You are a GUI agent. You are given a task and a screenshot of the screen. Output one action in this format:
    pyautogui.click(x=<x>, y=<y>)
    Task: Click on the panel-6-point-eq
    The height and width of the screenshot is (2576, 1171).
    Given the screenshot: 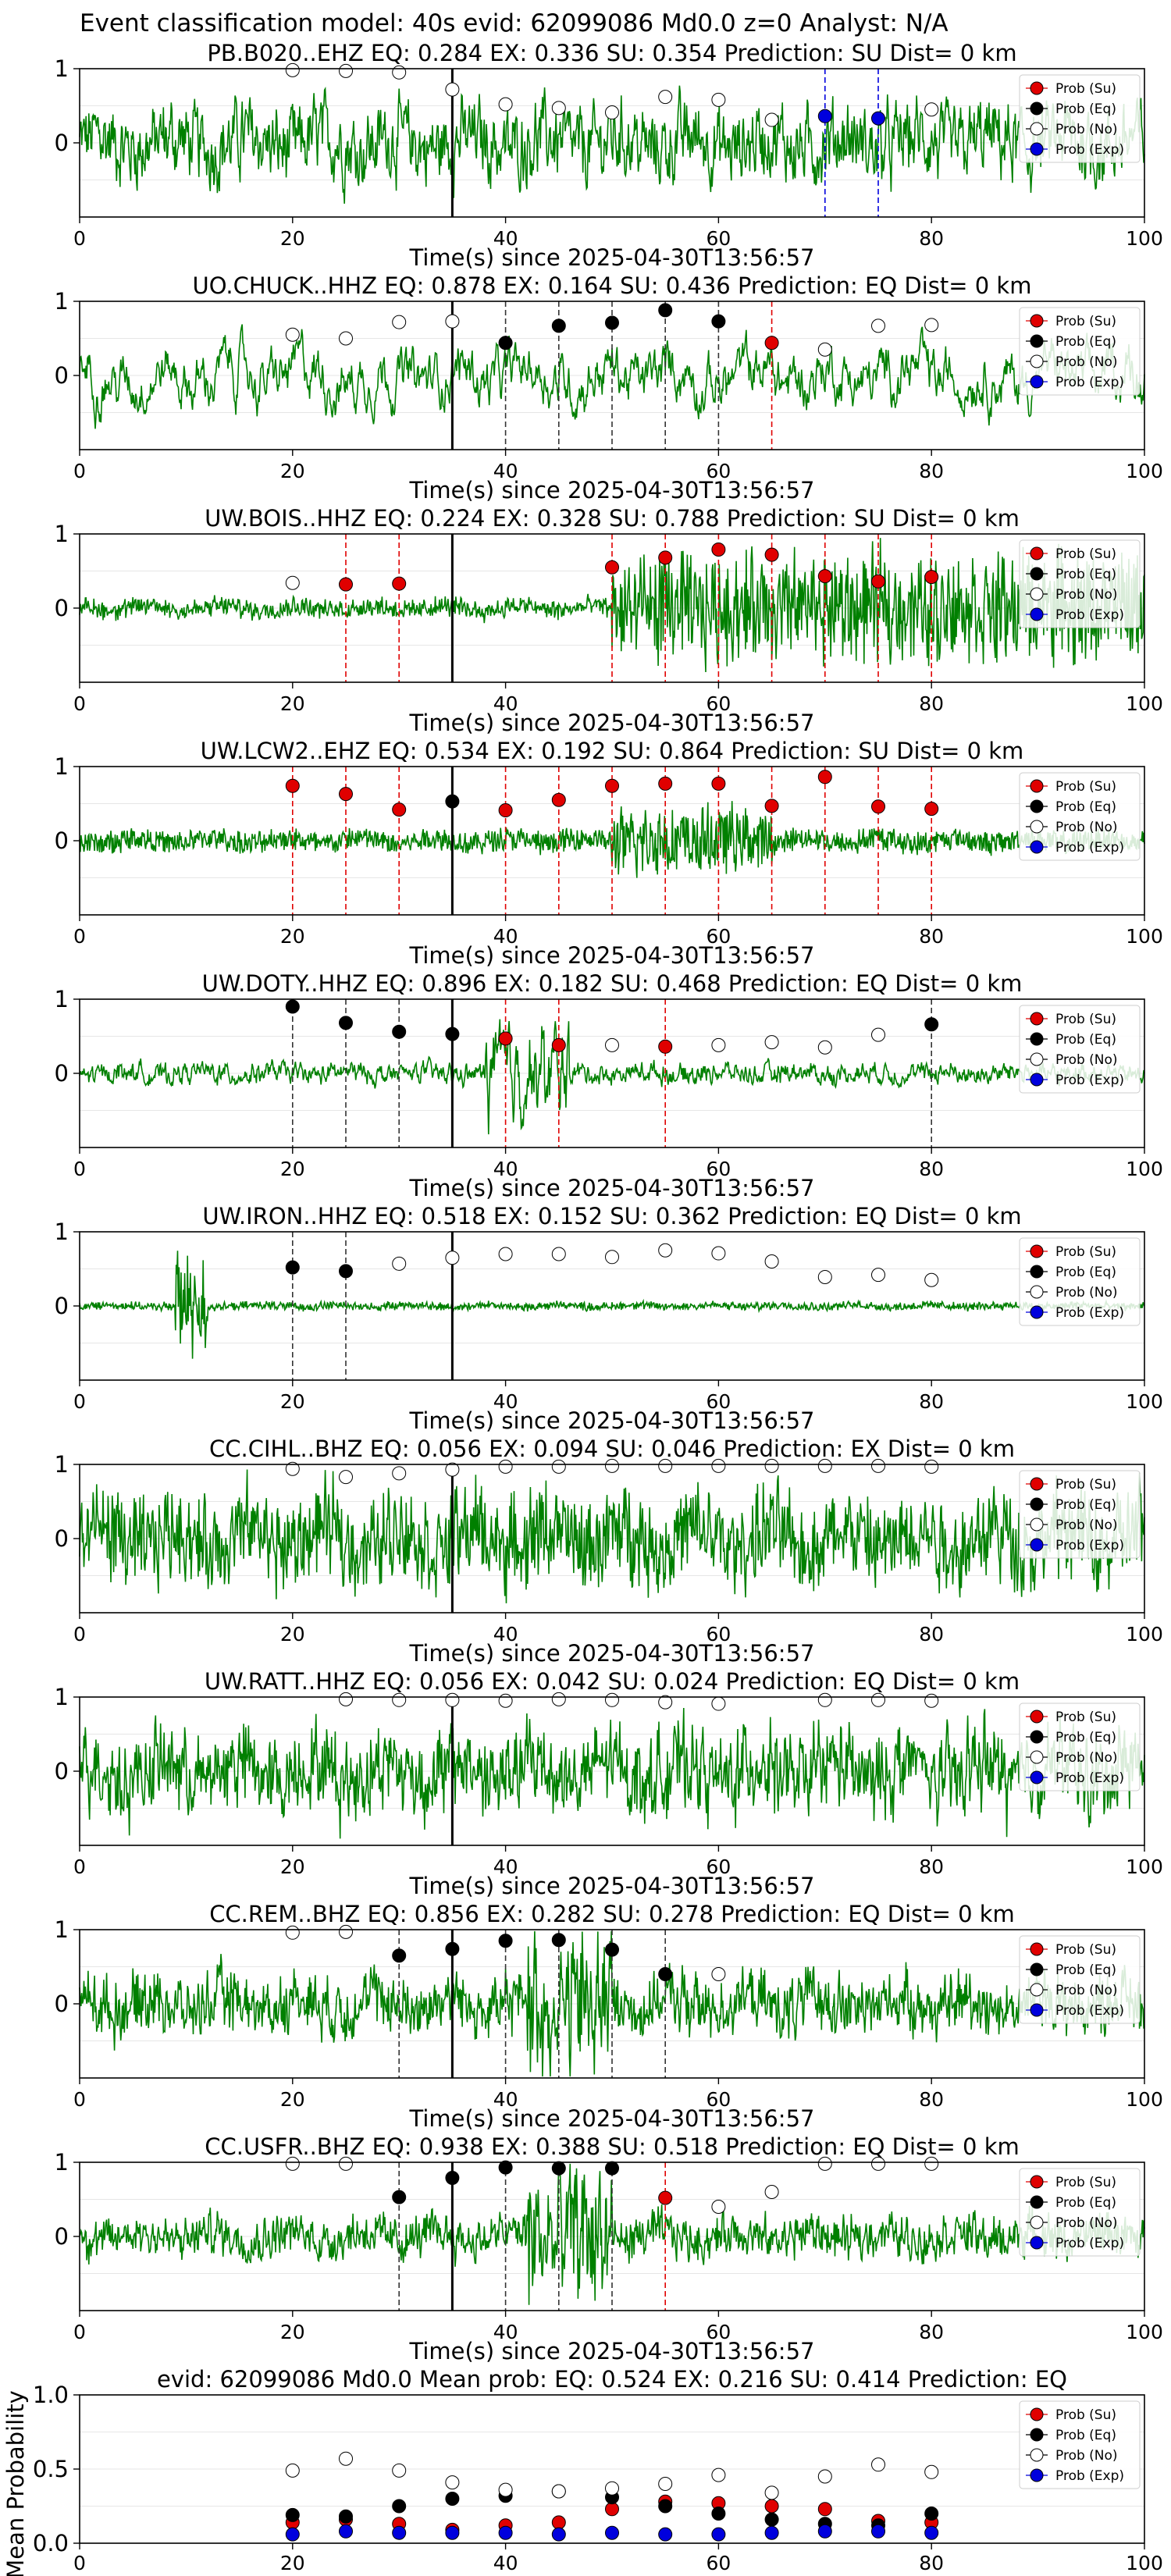 What is the action you would take?
    pyautogui.click(x=346, y=1271)
    